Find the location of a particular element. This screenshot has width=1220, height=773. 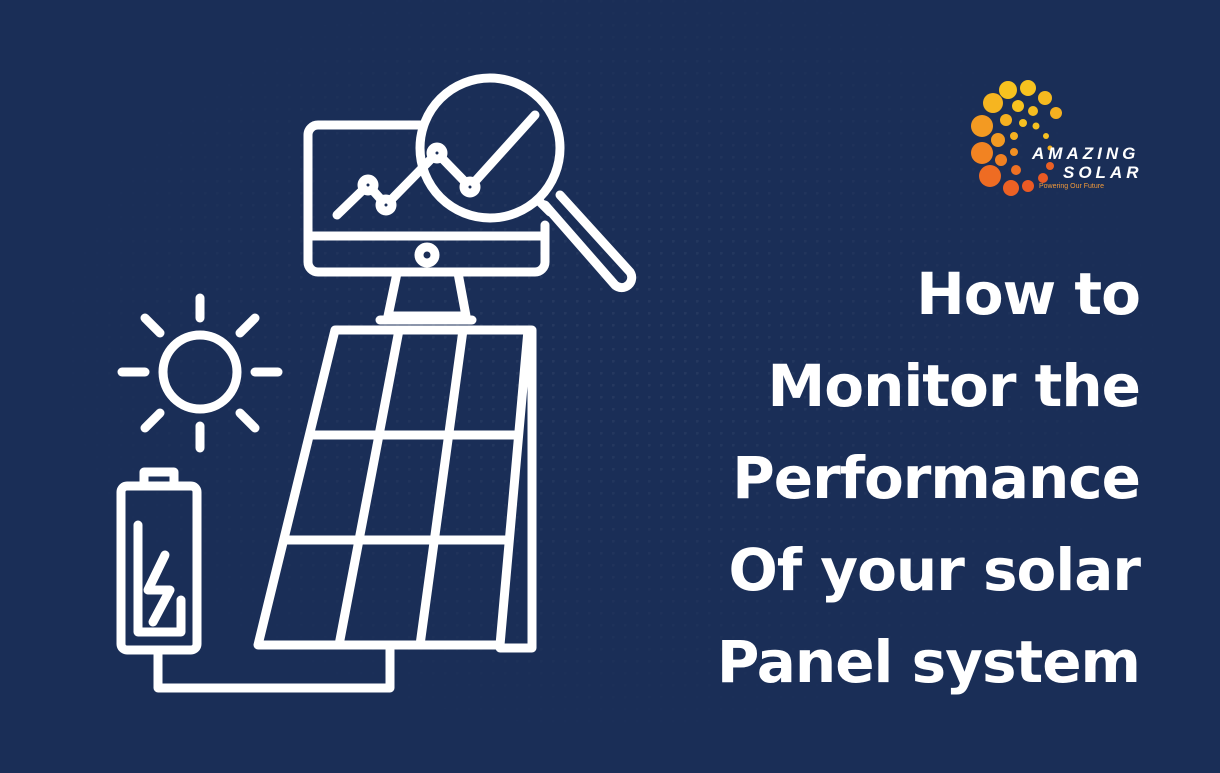

logo-brand-line1: AMAZING is located at coordinates (1086, 153).